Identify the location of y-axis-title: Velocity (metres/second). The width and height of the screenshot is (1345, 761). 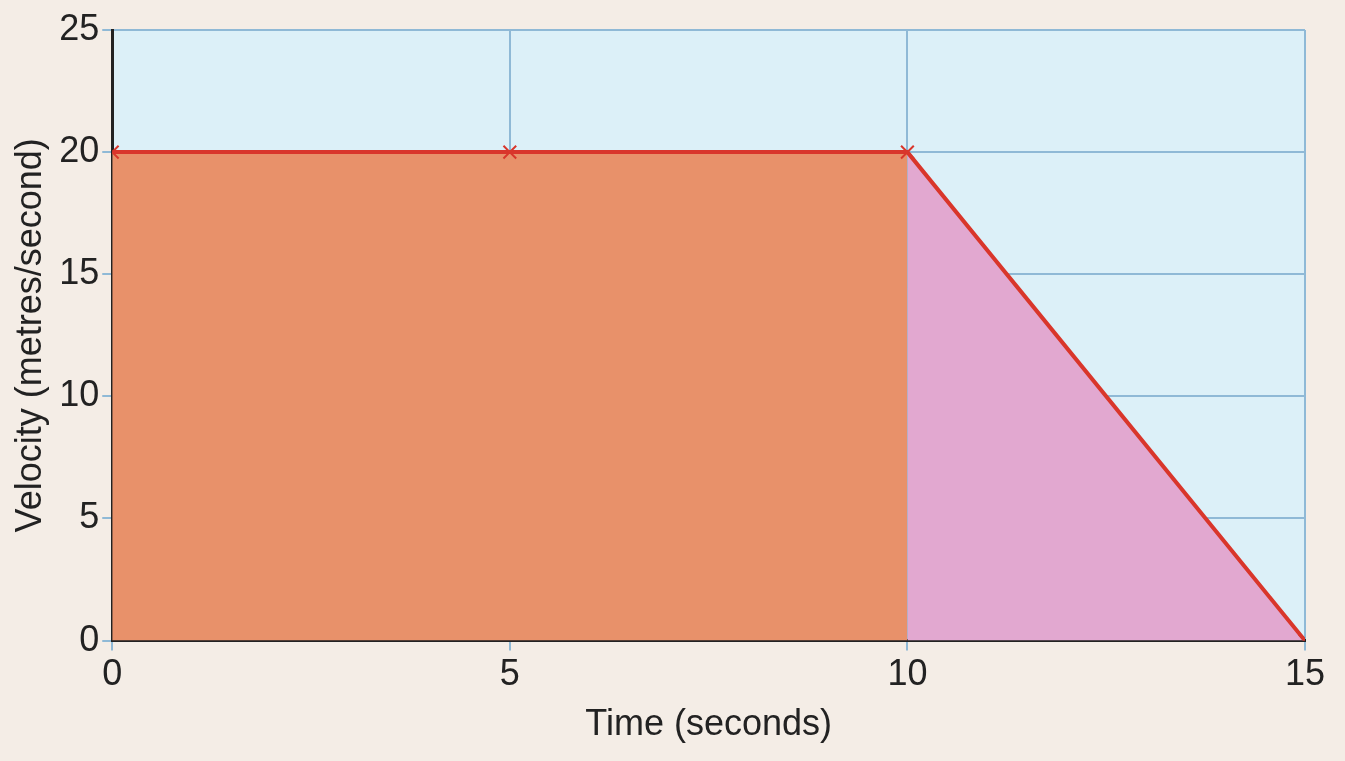
(28, 335).